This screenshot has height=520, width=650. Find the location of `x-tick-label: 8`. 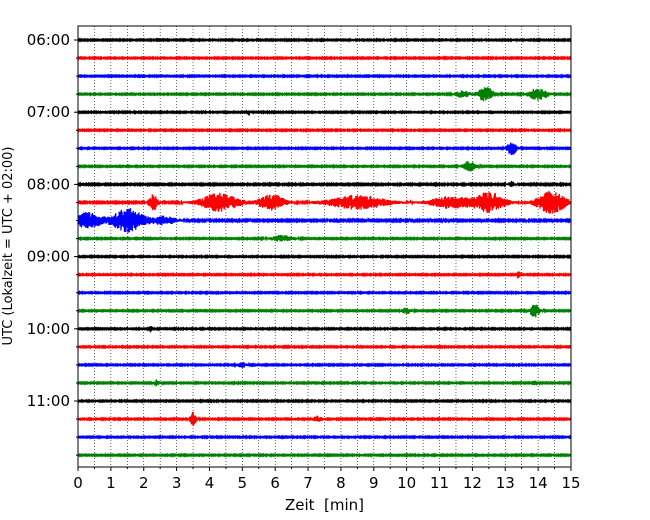

x-tick-label: 8 is located at coordinates (341, 483).